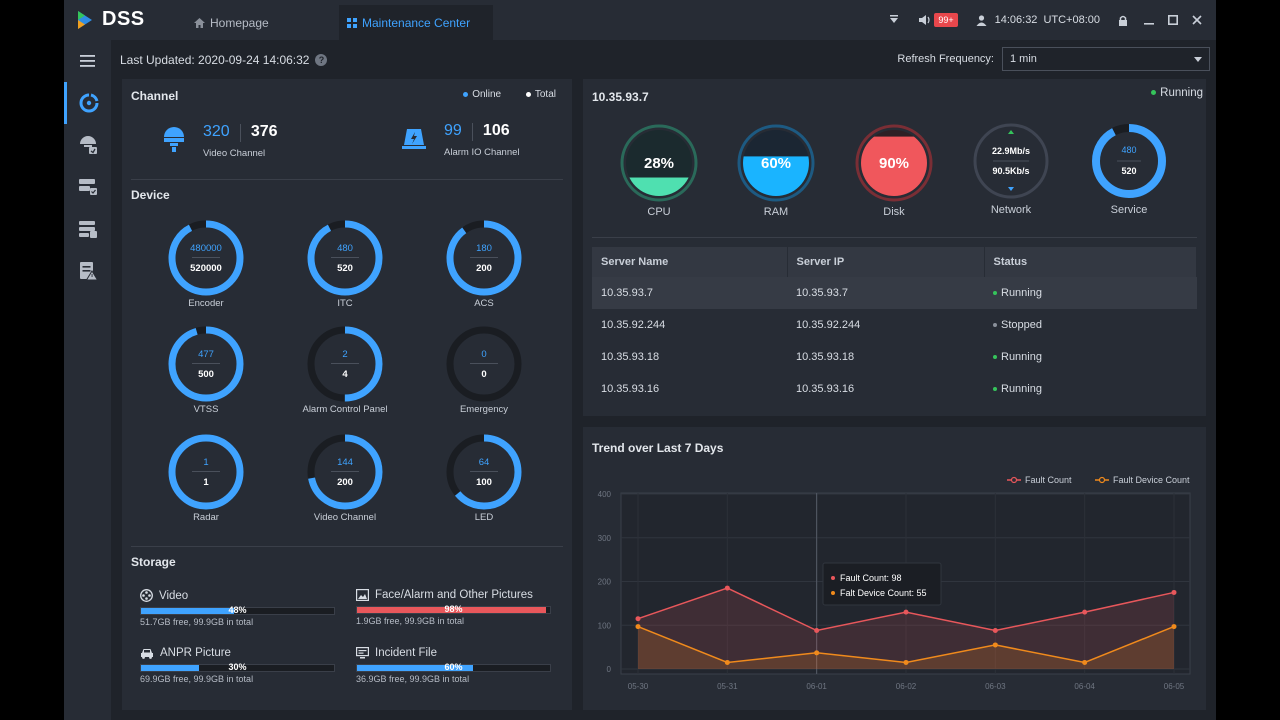 This screenshot has width=1280, height=720. I want to click on minimize-icon, so click(1149, 20).